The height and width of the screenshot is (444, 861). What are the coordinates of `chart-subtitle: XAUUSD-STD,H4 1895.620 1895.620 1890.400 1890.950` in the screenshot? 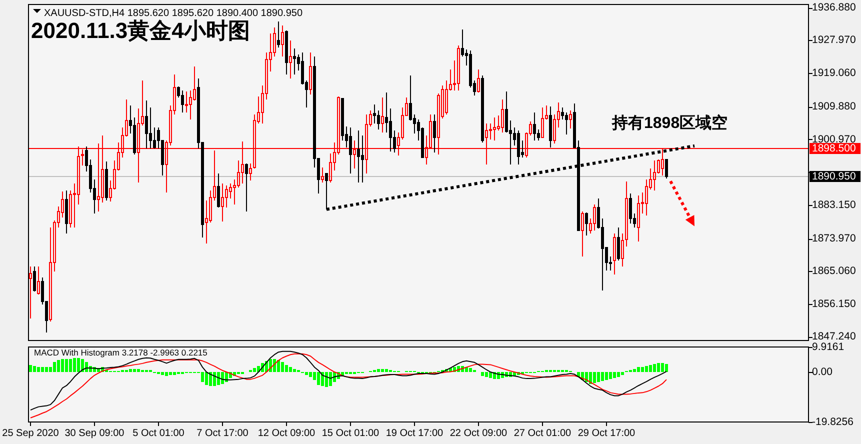 It's located at (173, 13).